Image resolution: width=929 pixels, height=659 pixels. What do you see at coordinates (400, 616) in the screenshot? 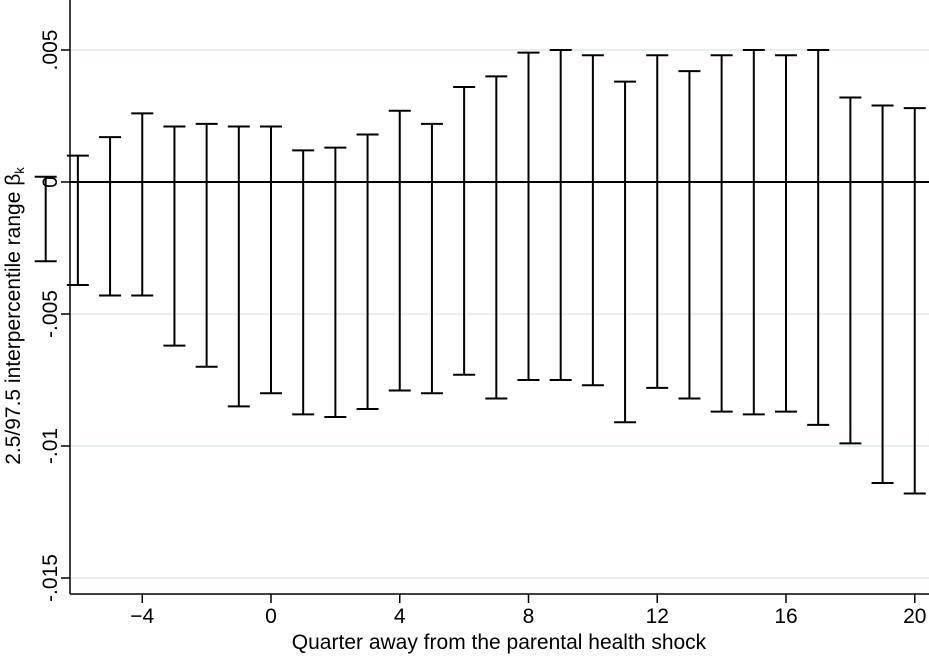
I see `x-tick-label: 4` at bounding box center [400, 616].